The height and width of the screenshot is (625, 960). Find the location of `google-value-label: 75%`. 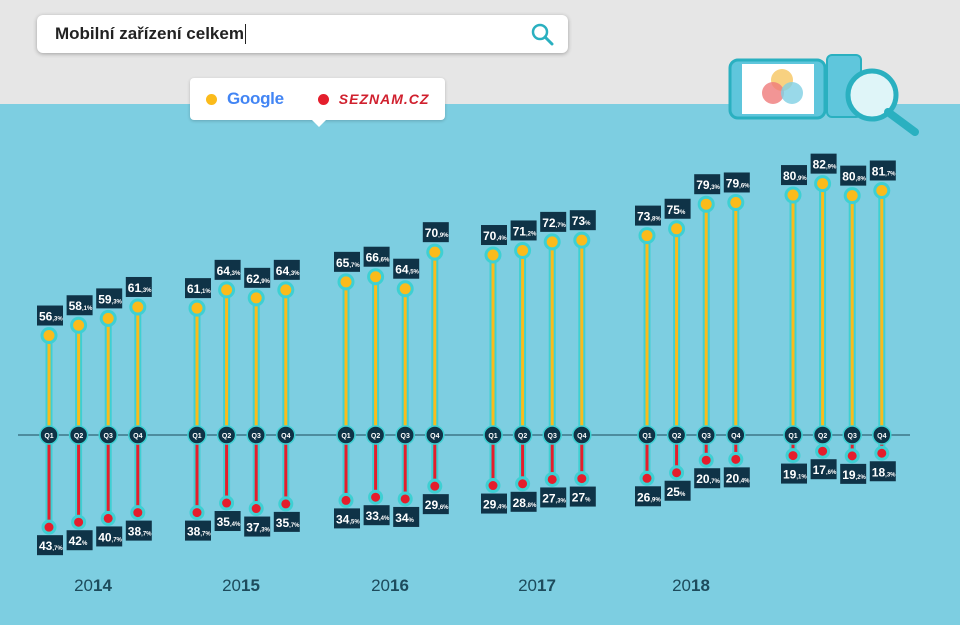

google-value-label: 75% is located at coordinates (677, 208).